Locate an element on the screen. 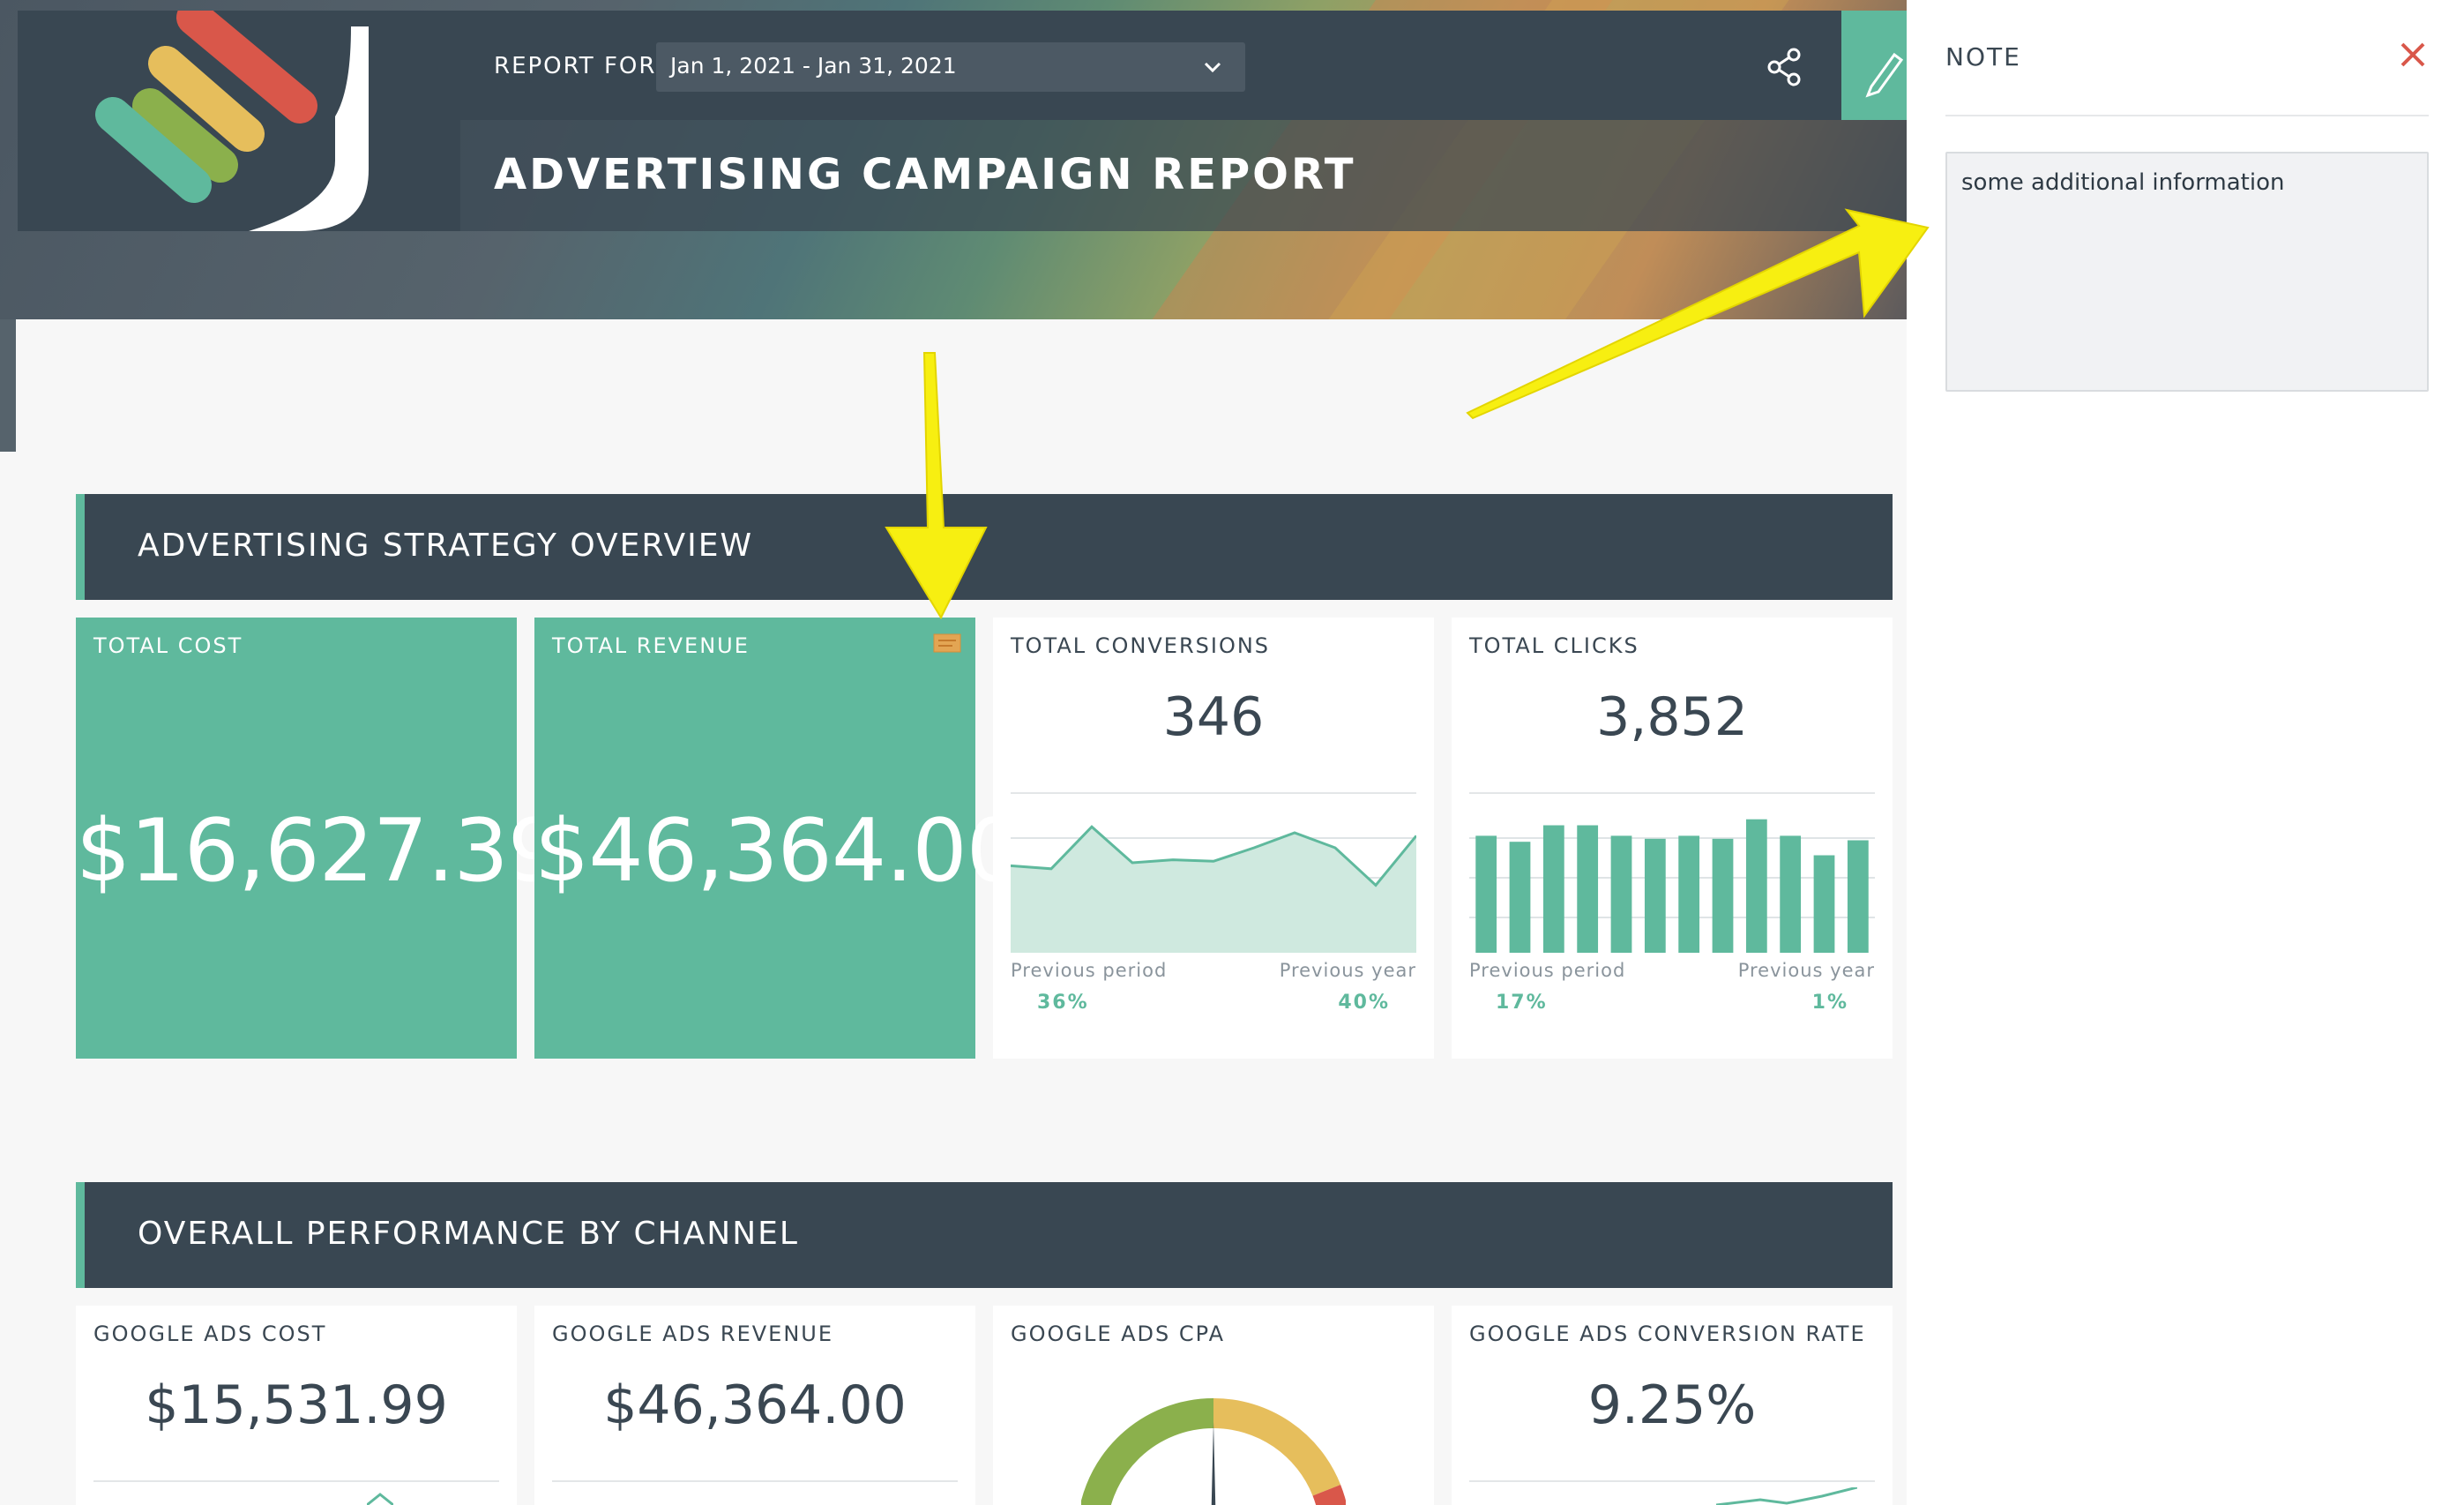  date-range-value: Jan 1, 2021 - Jan 31, 2021 is located at coordinates (813, 66).